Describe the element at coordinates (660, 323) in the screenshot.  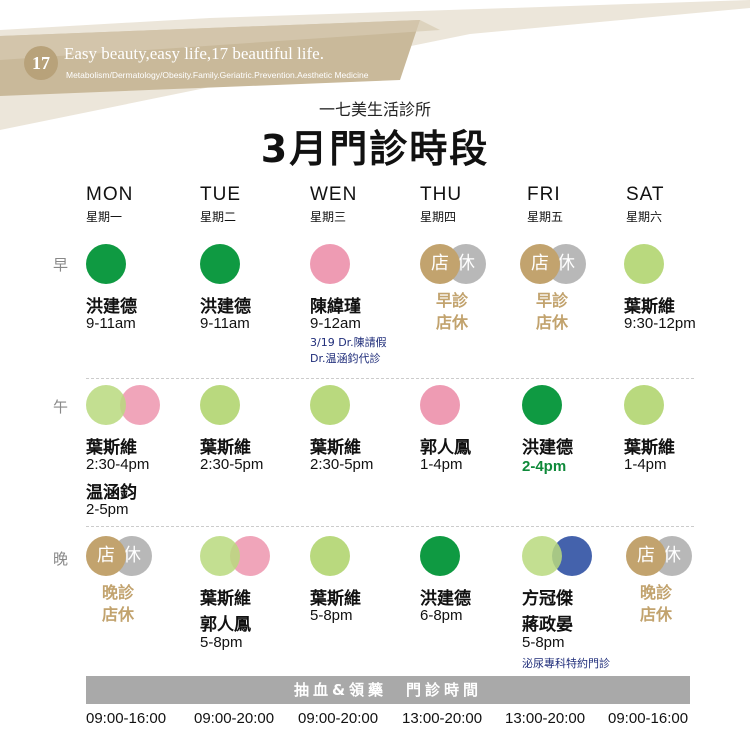
I see `clinic-time: 9:30-12pm` at that location.